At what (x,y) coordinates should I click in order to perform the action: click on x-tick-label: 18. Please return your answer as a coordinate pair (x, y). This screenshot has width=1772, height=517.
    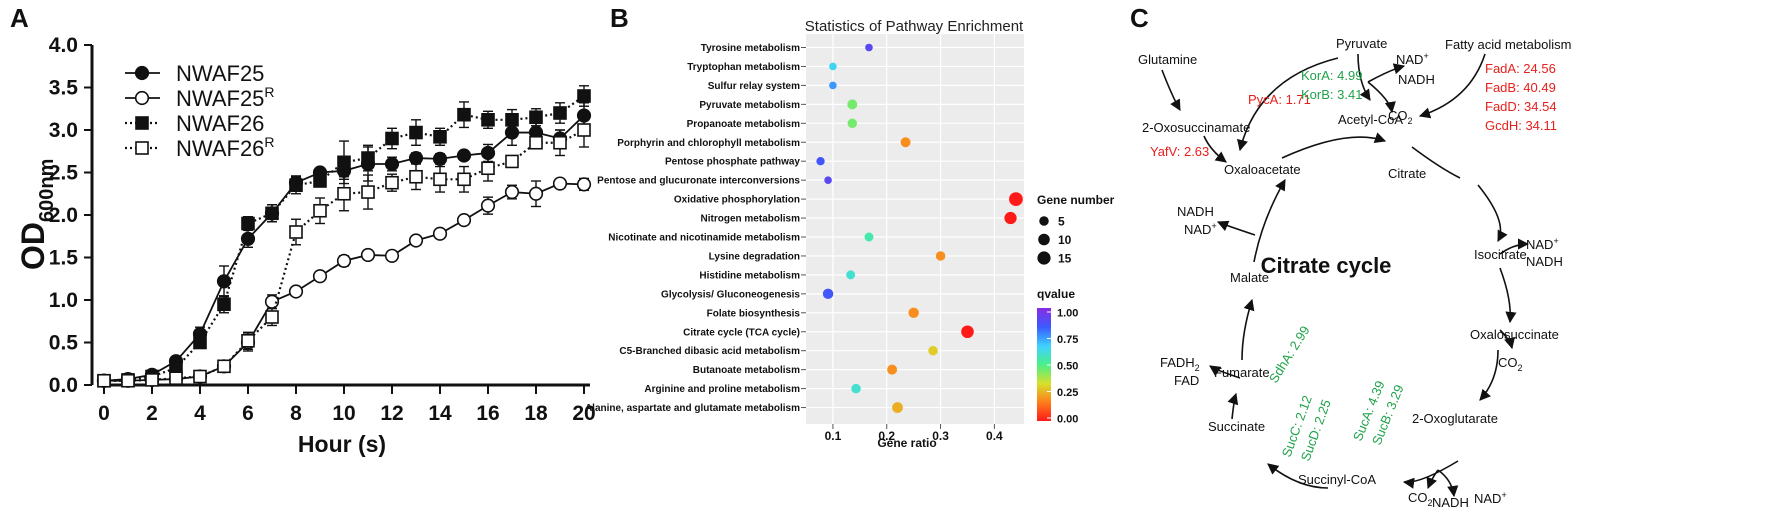
    Looking at the image, I should click on (536, 413).